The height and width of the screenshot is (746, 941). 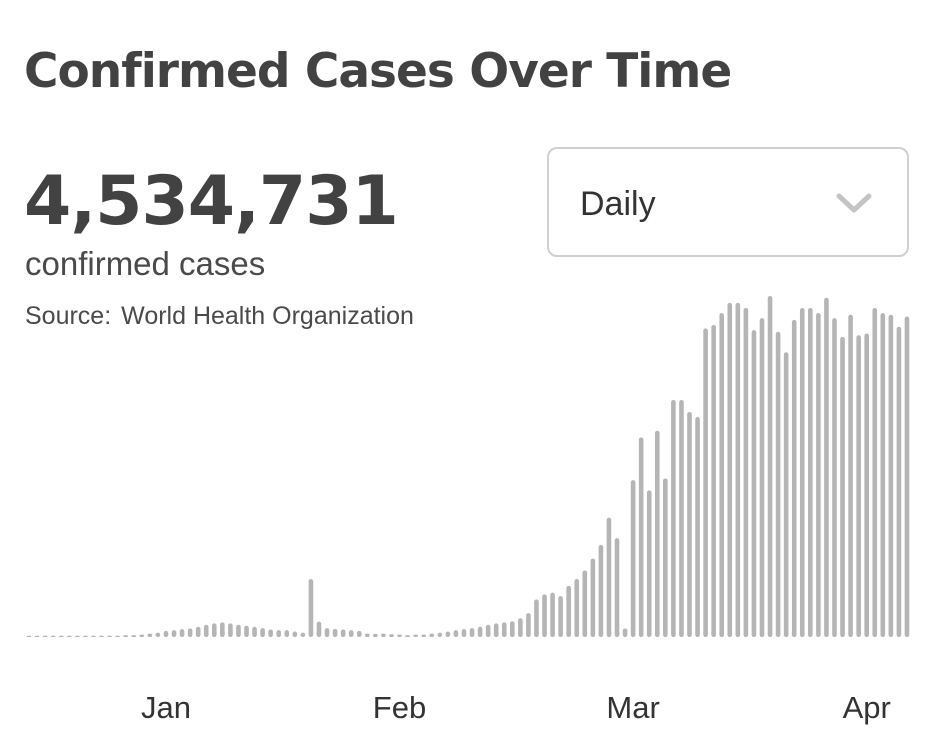 I want to click on chevron-down-icon, so click(x=854, y=203).